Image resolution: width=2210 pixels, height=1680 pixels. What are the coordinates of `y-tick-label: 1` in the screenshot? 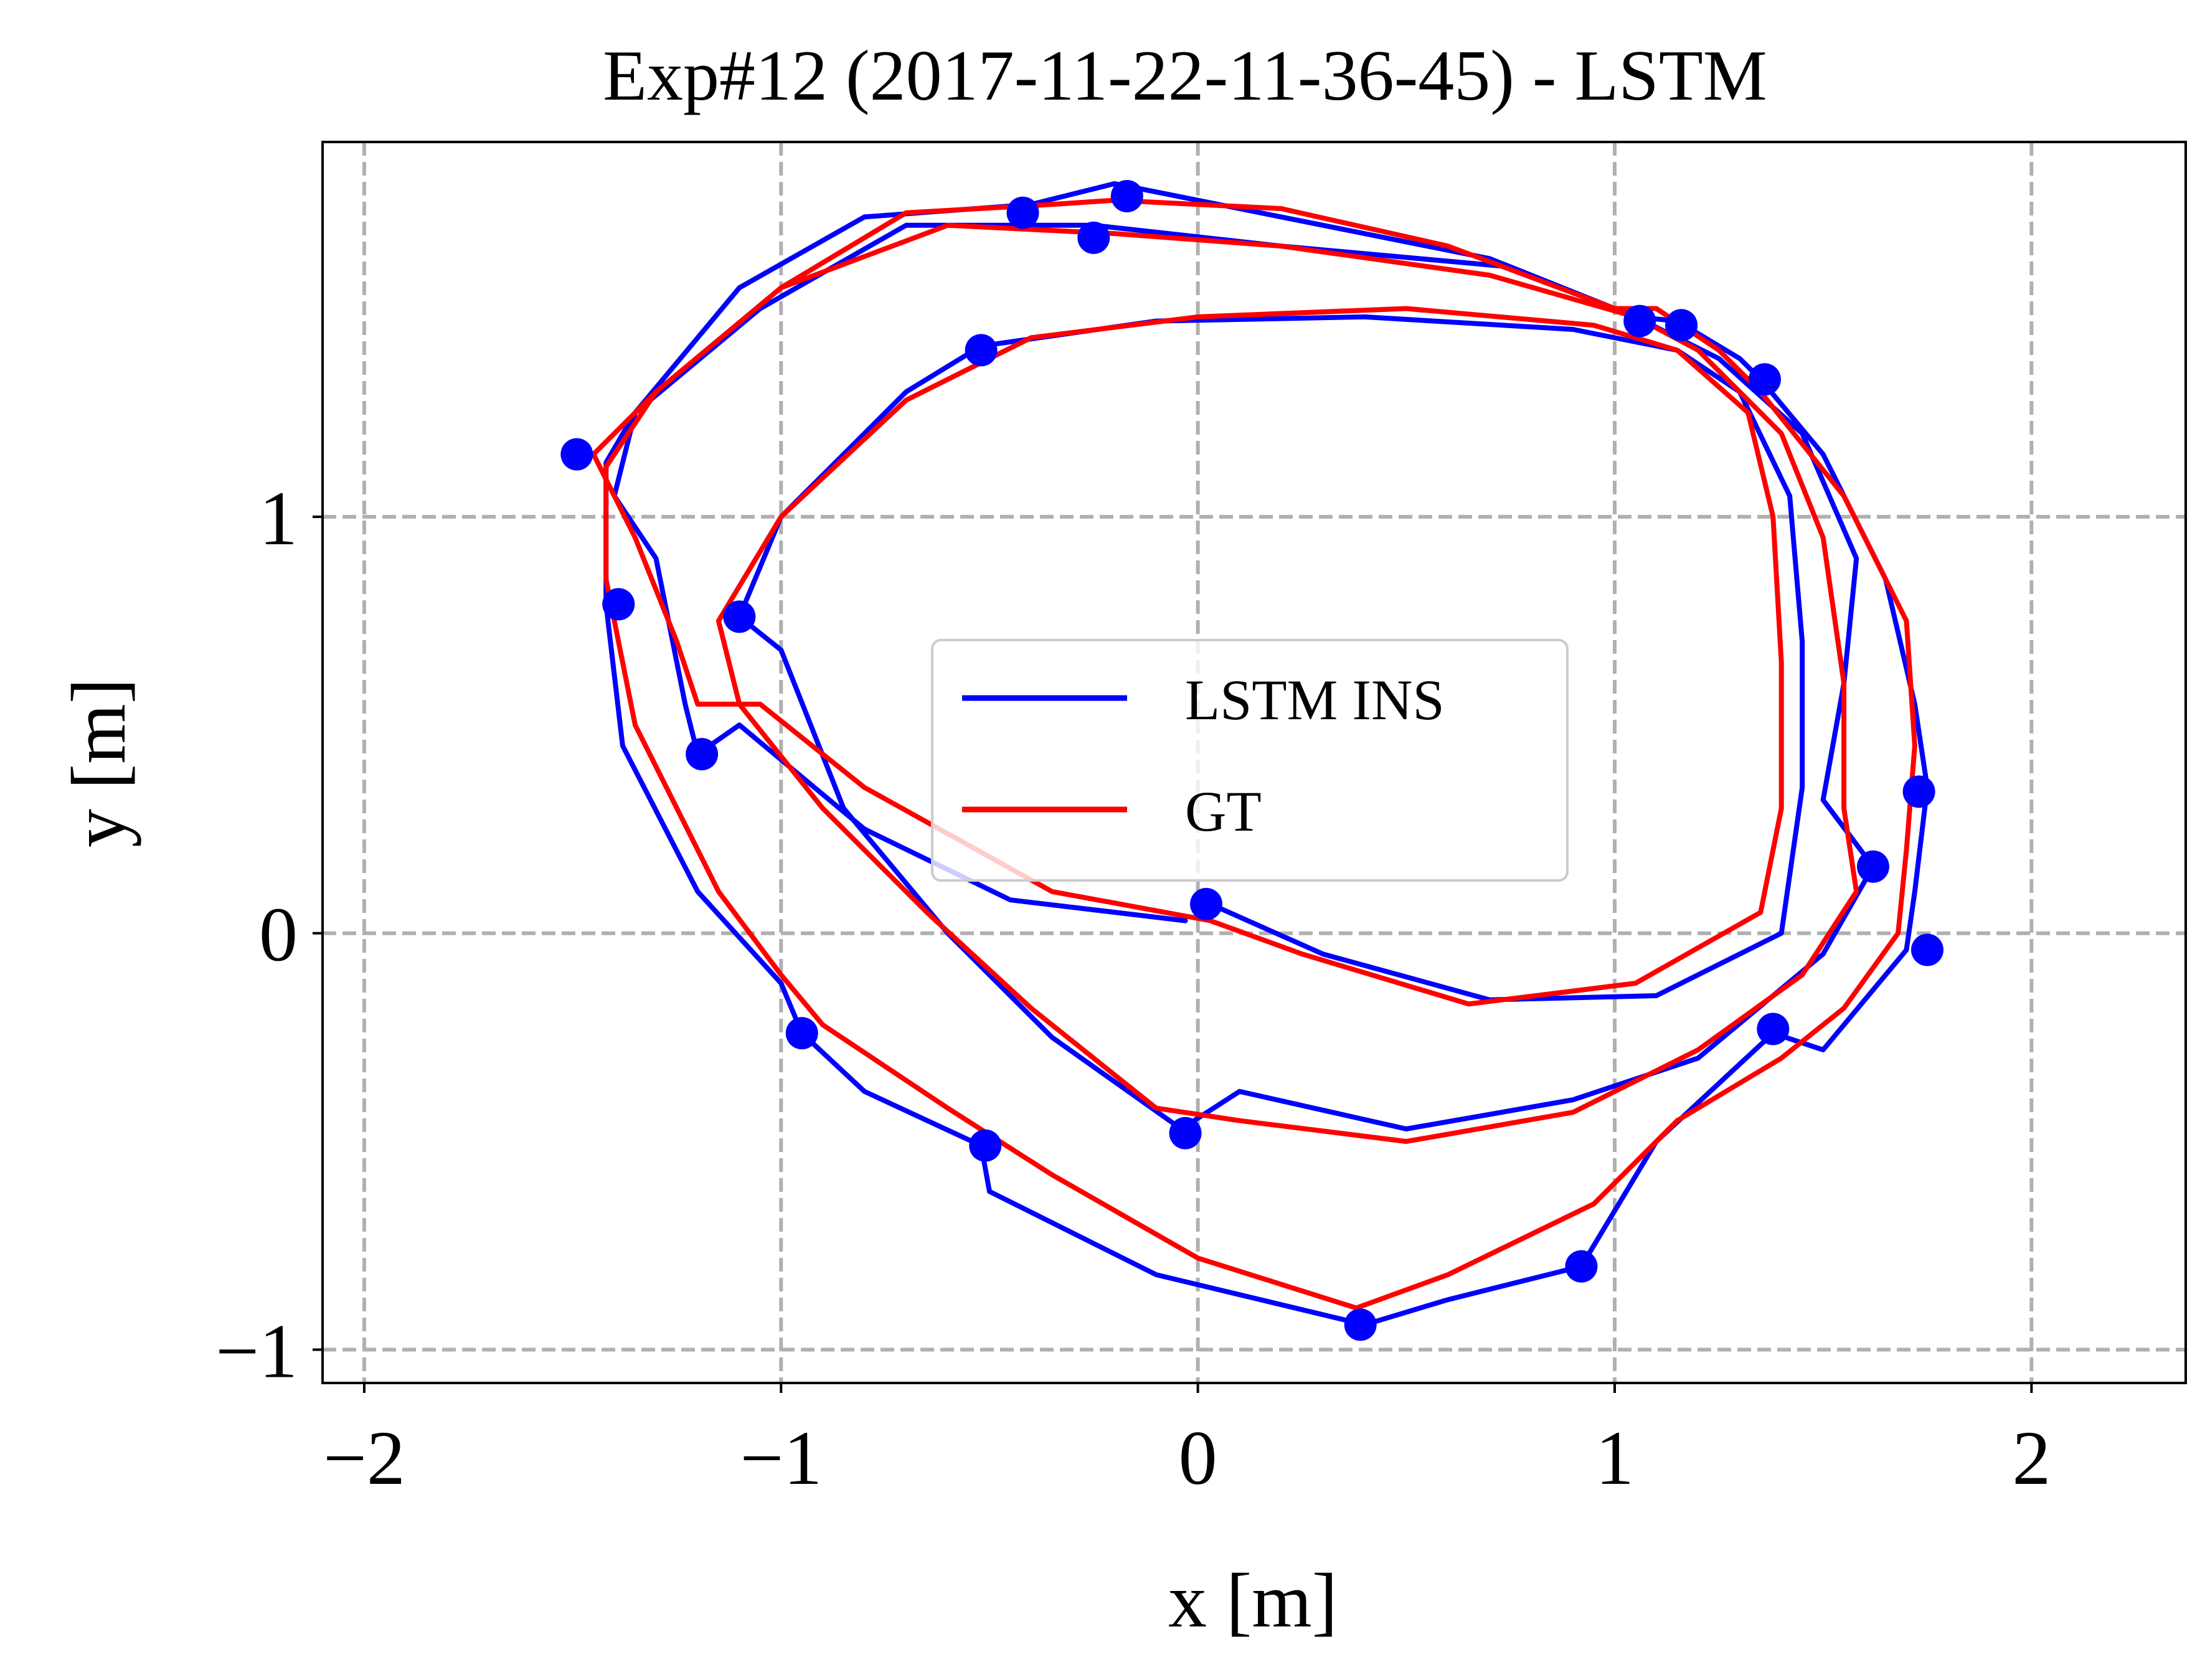 It's located at (278, 518).